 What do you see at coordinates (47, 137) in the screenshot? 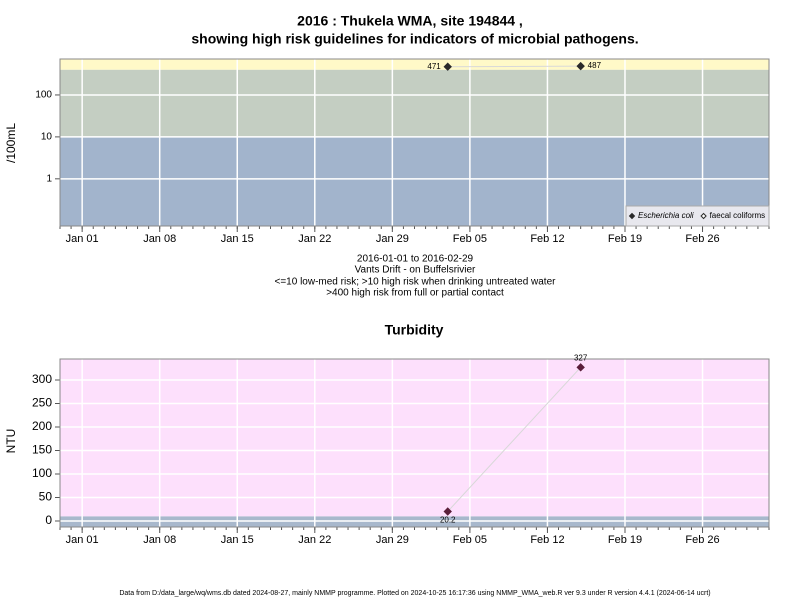
I see `y-tick-label: 10` at bounding box center [47, 137].